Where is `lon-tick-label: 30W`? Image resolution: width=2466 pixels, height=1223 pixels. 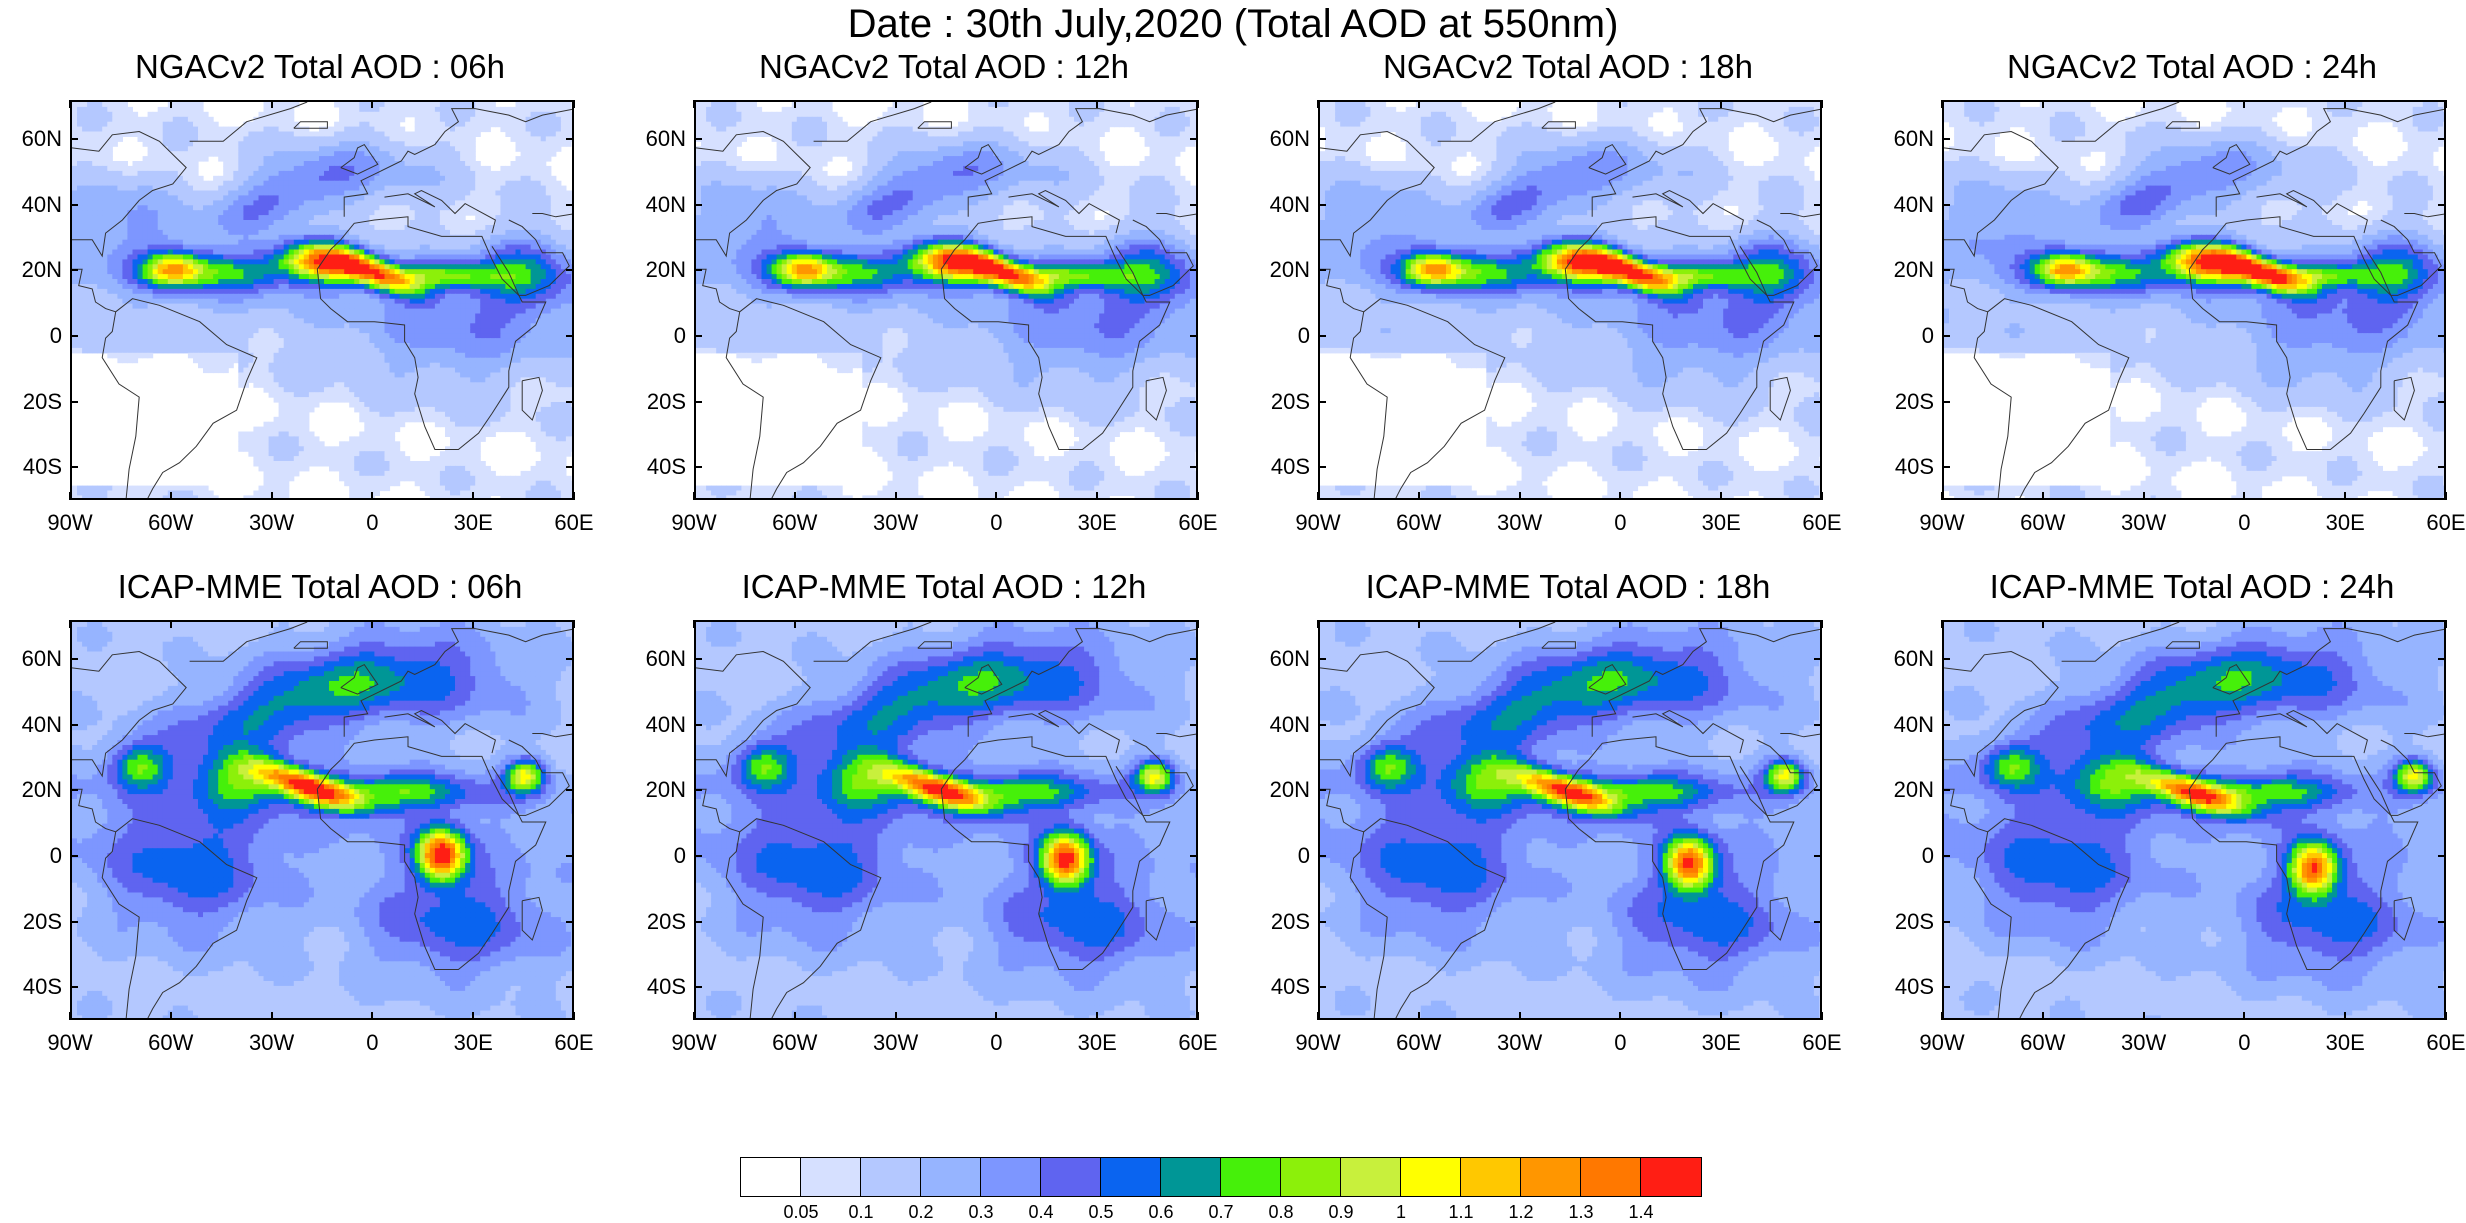
lon-tick-label: 30W is located at coordinates (895, 1043).